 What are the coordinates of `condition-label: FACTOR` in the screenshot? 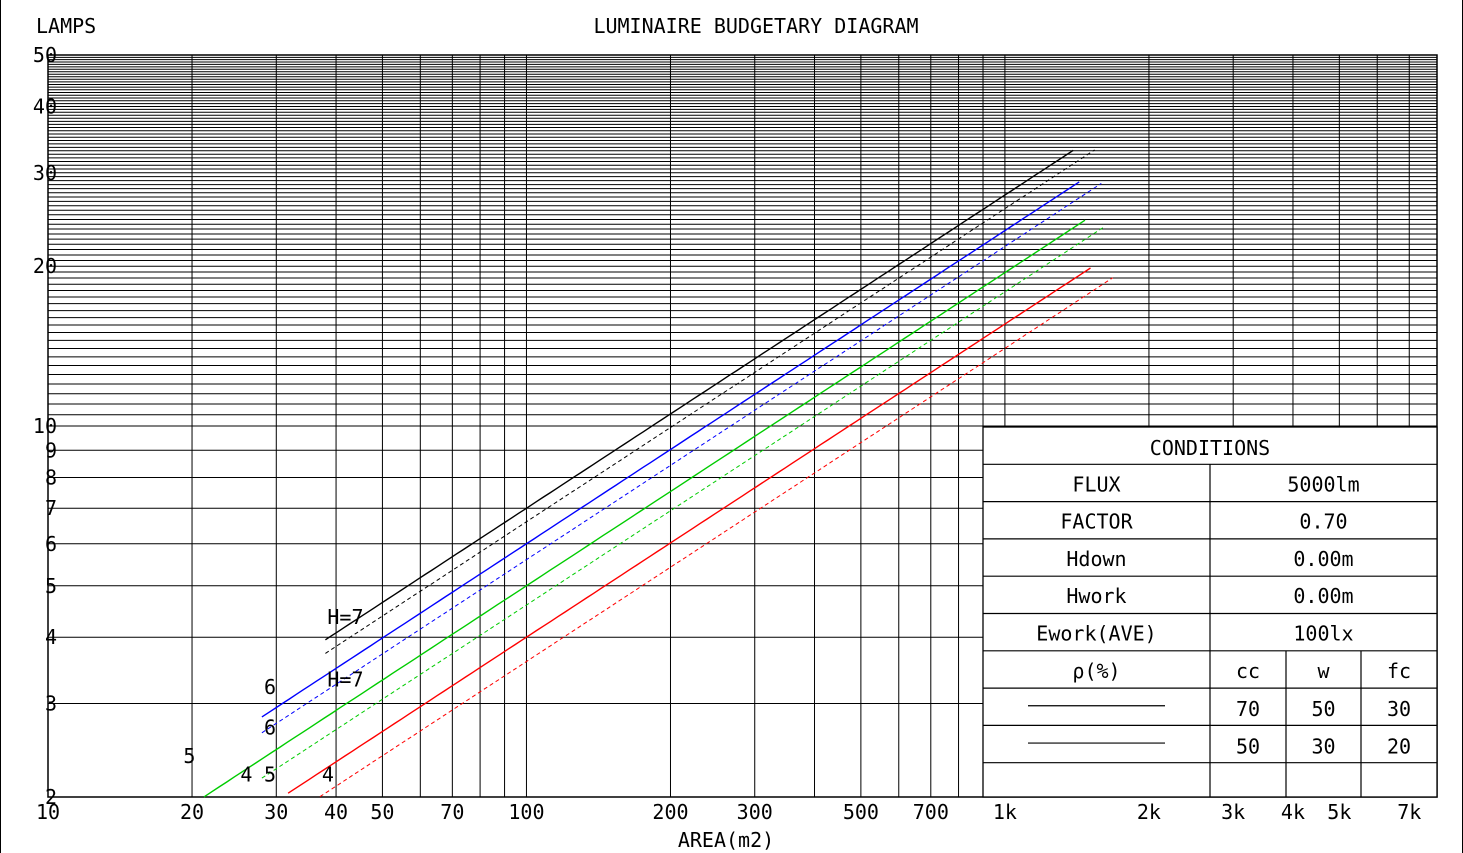 It's located at (1096, 522).